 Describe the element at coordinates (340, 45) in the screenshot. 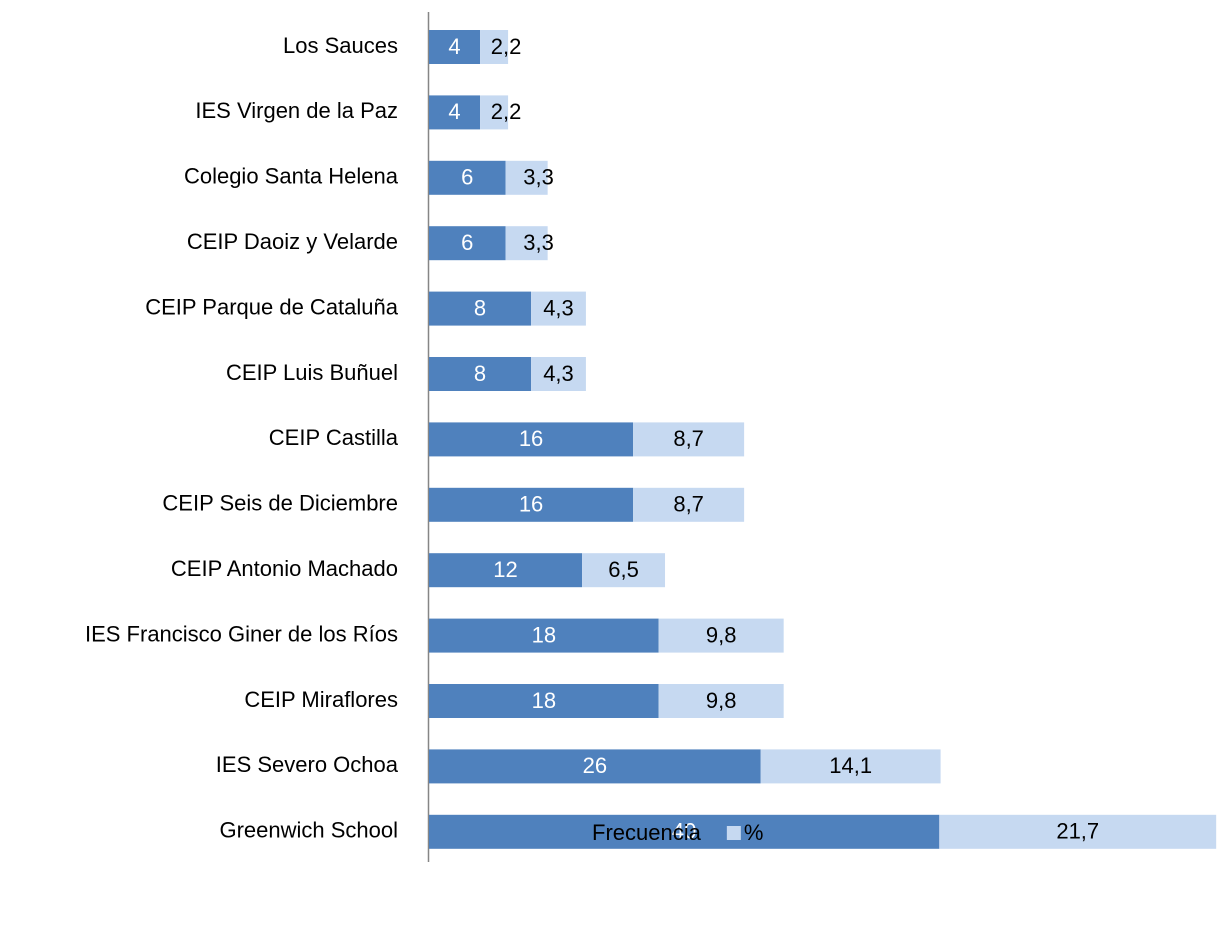

I see `y-tick-label: Los Sauces` at that location.